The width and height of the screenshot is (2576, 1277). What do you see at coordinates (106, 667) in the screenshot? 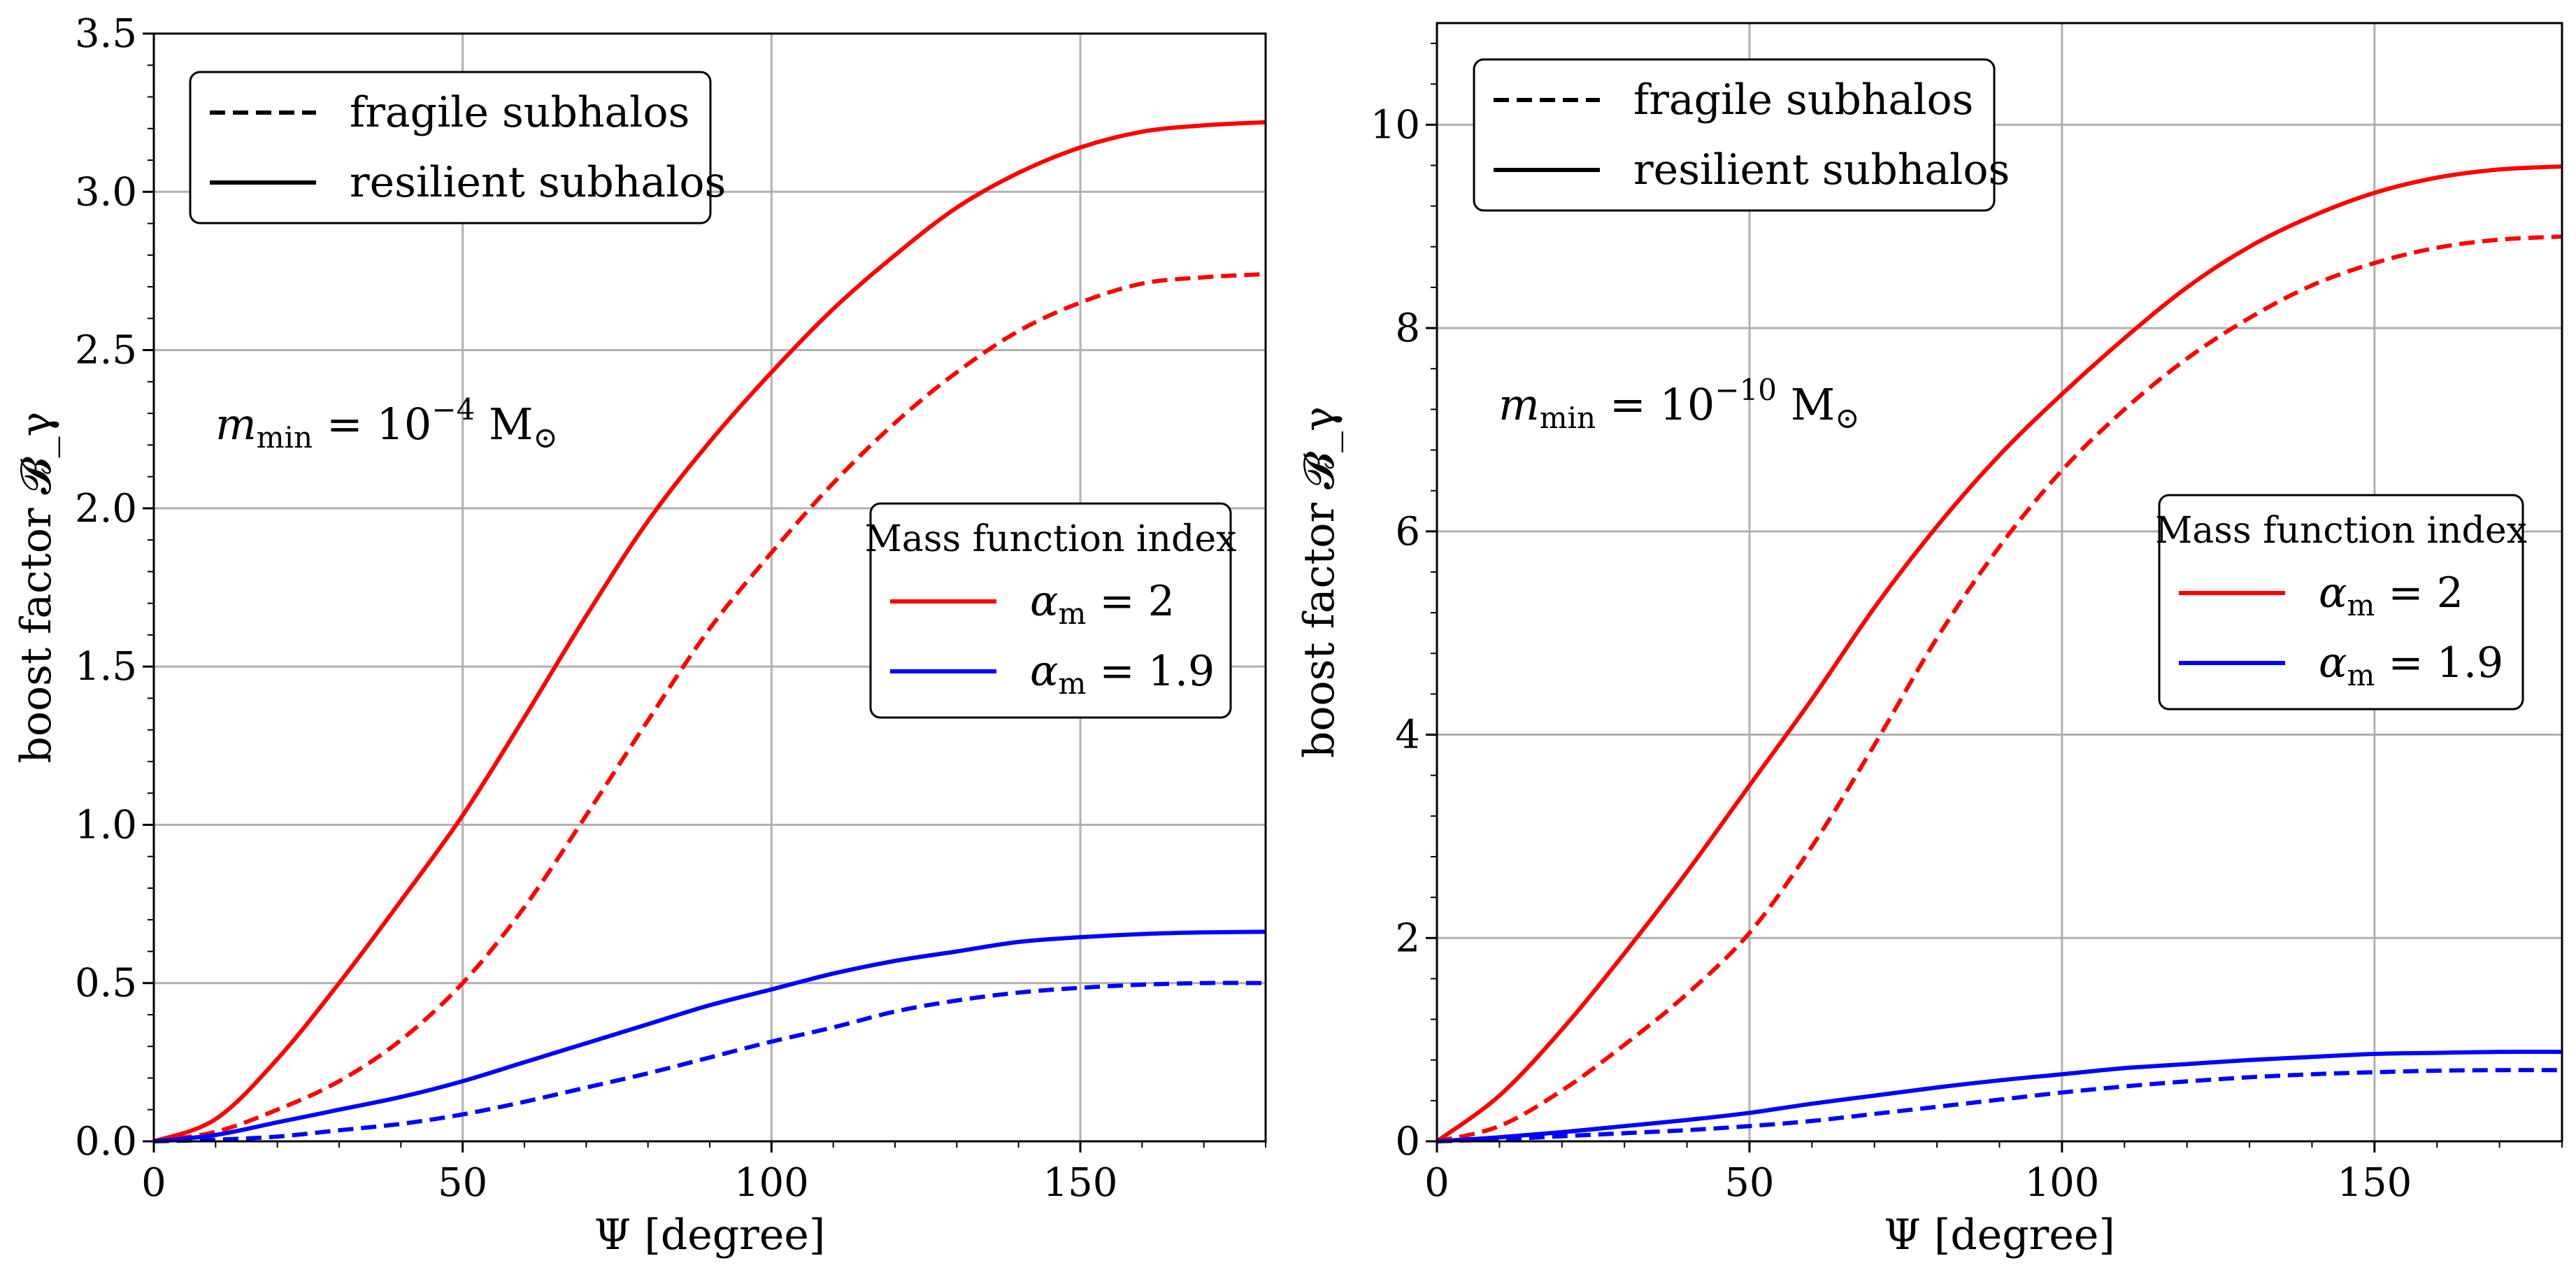
I see `y-tick-label: 1.5` at bounding box center [106, 667].